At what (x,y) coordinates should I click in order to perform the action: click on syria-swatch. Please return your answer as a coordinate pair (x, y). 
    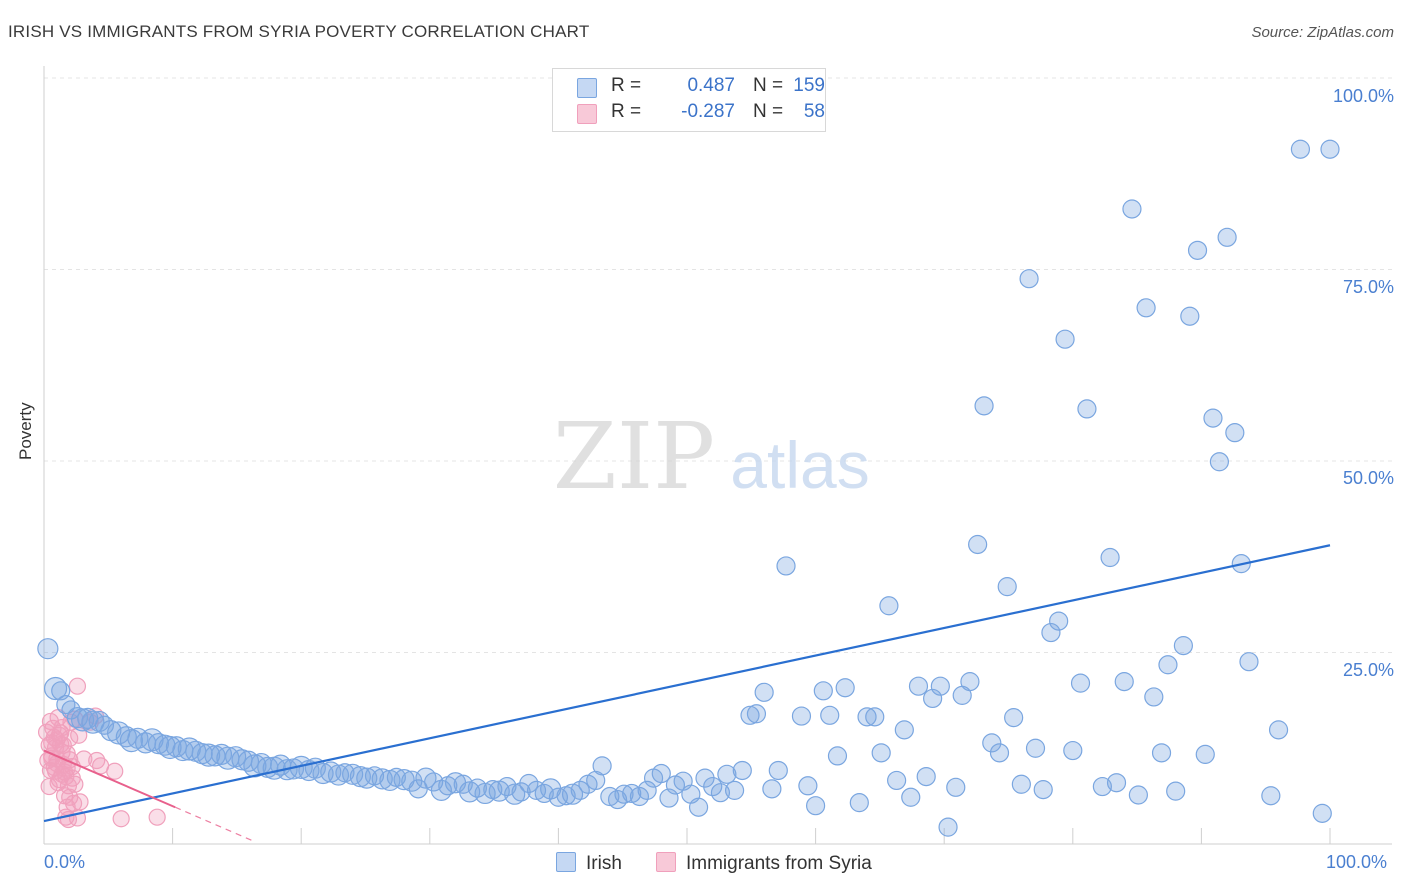
    Looking at the image, I should click on (587, 114).